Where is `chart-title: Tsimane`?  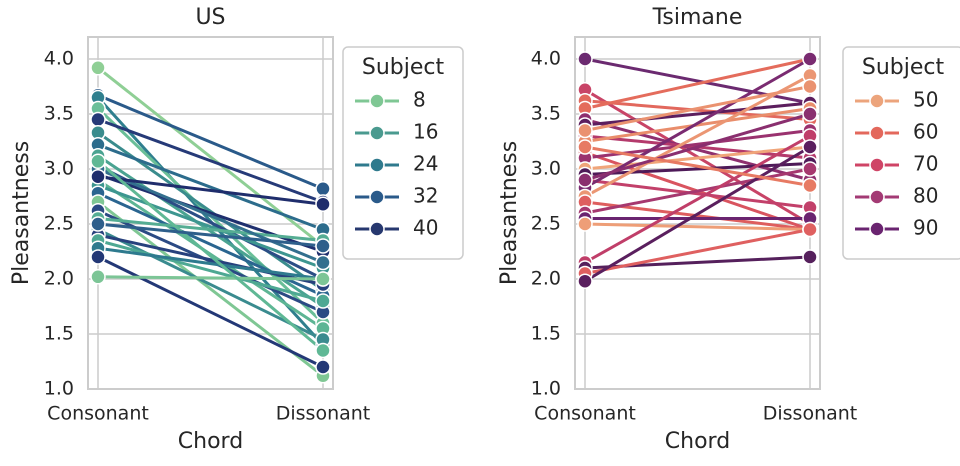 chart-title: Tsimane is located at coordinates (697, 17).